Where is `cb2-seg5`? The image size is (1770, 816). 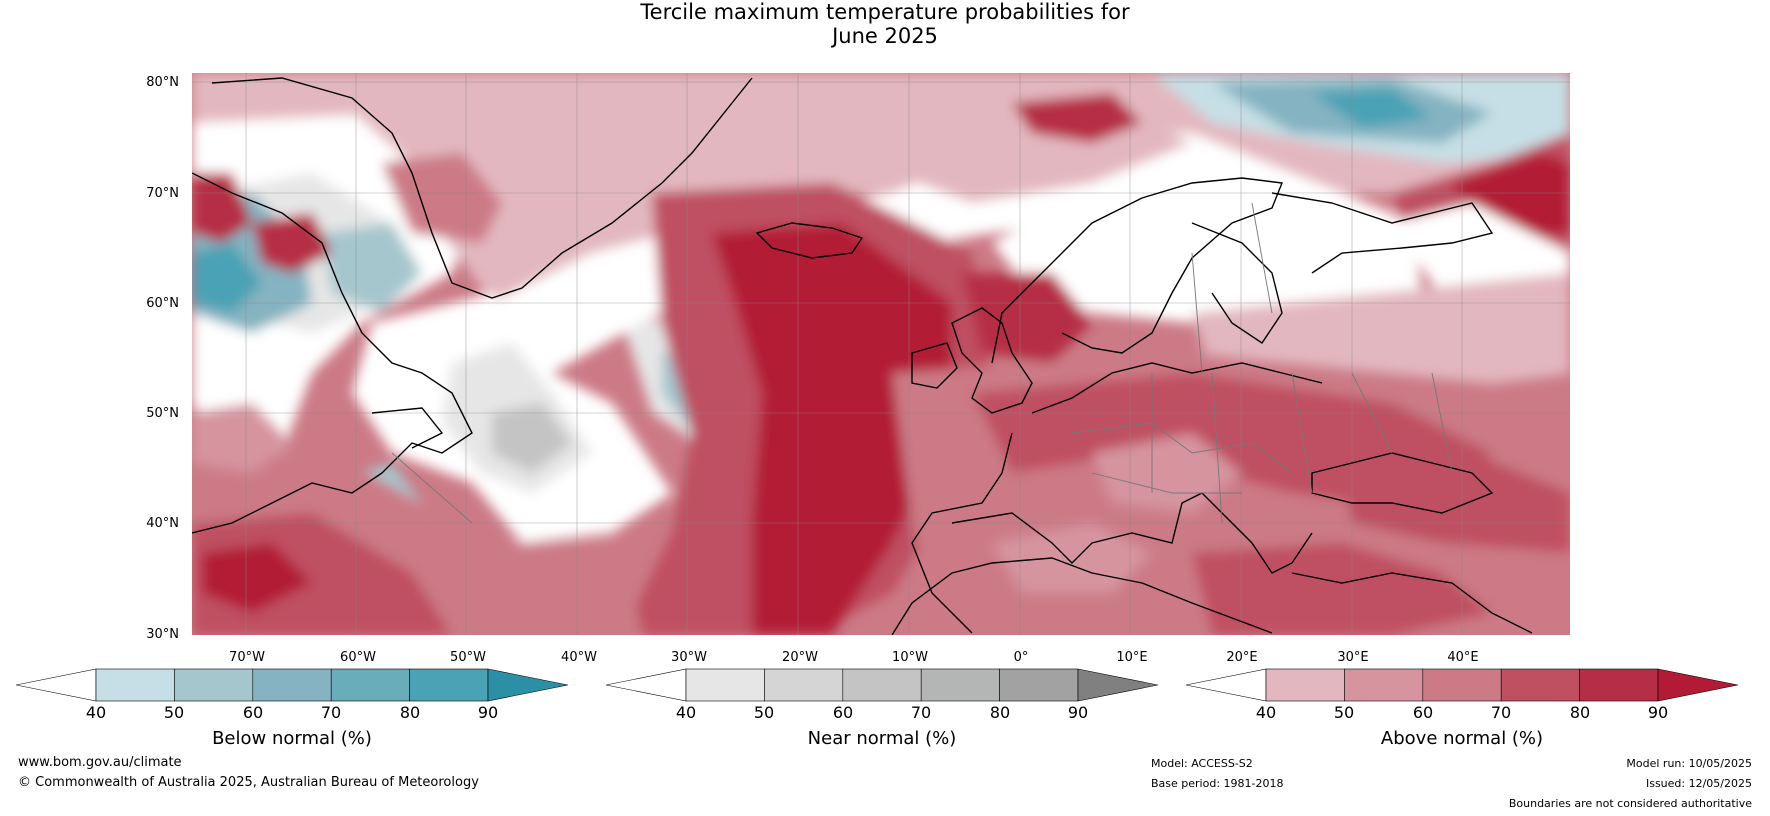
cb2-seg5 is located at coordinates (1619, 685).